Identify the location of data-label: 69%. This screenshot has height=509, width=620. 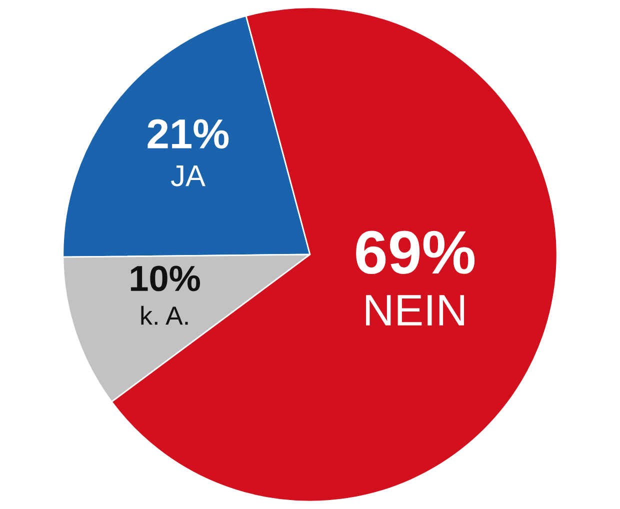
(415, 252).